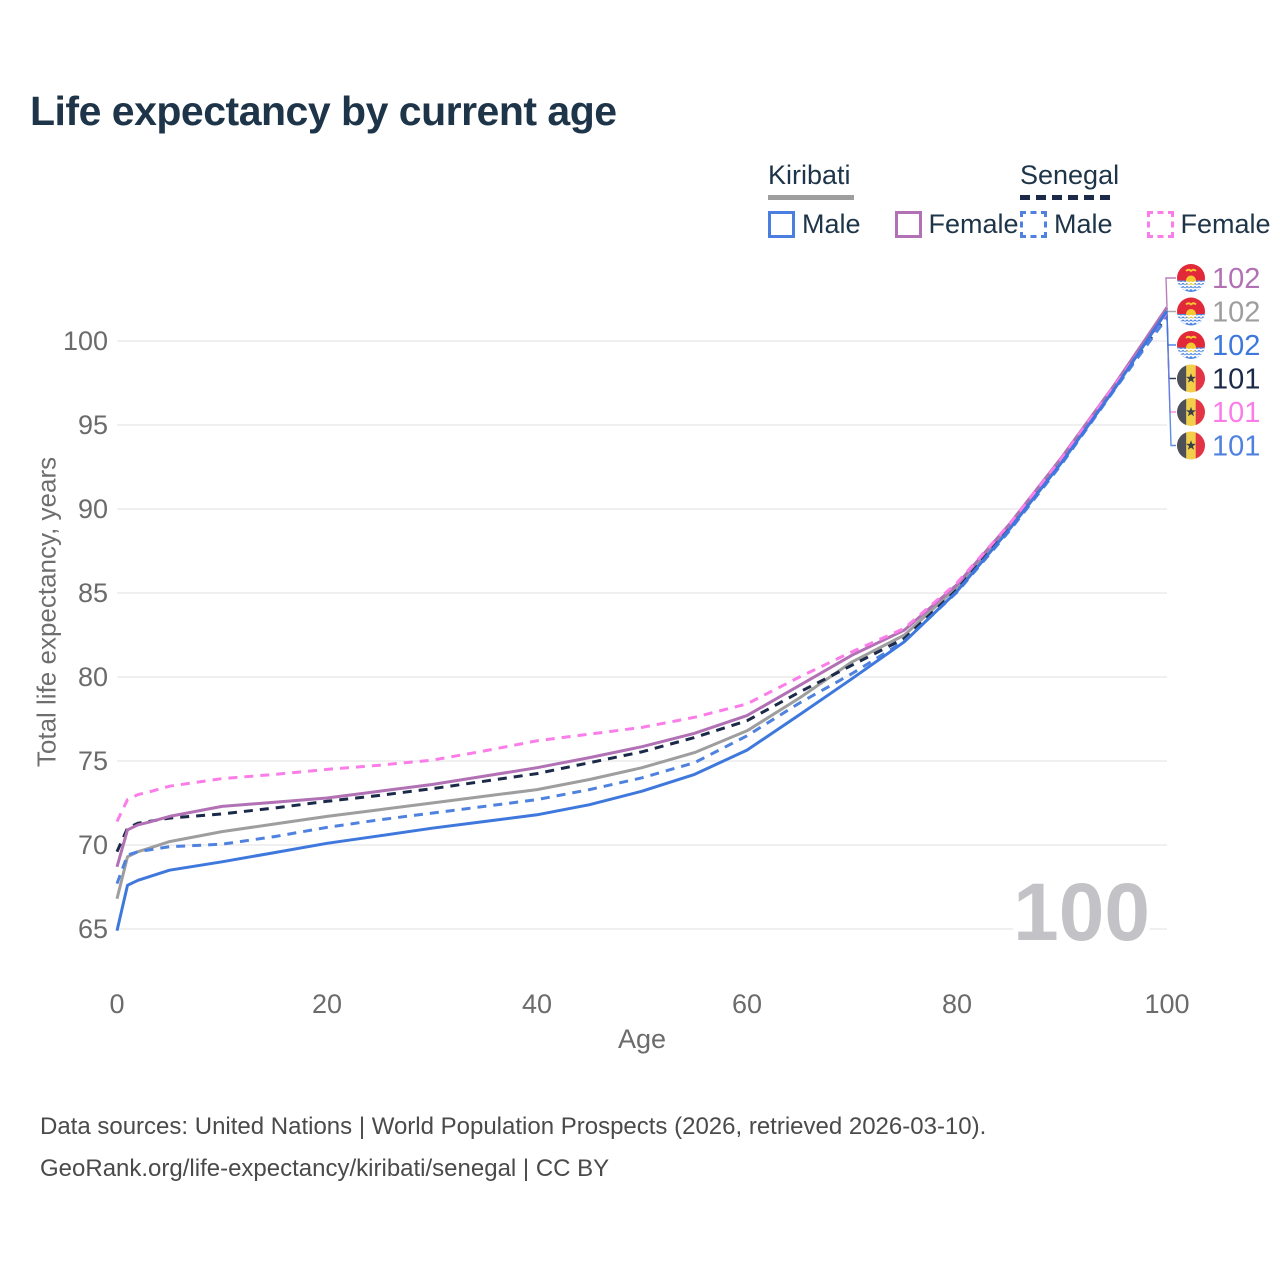 This screenshot has height=1280, width=1280. What do you see at coordinates (1033, 224) in the screenshot?
I see `senegal-male-swatch-icon` at bounding box center [1033, 224].